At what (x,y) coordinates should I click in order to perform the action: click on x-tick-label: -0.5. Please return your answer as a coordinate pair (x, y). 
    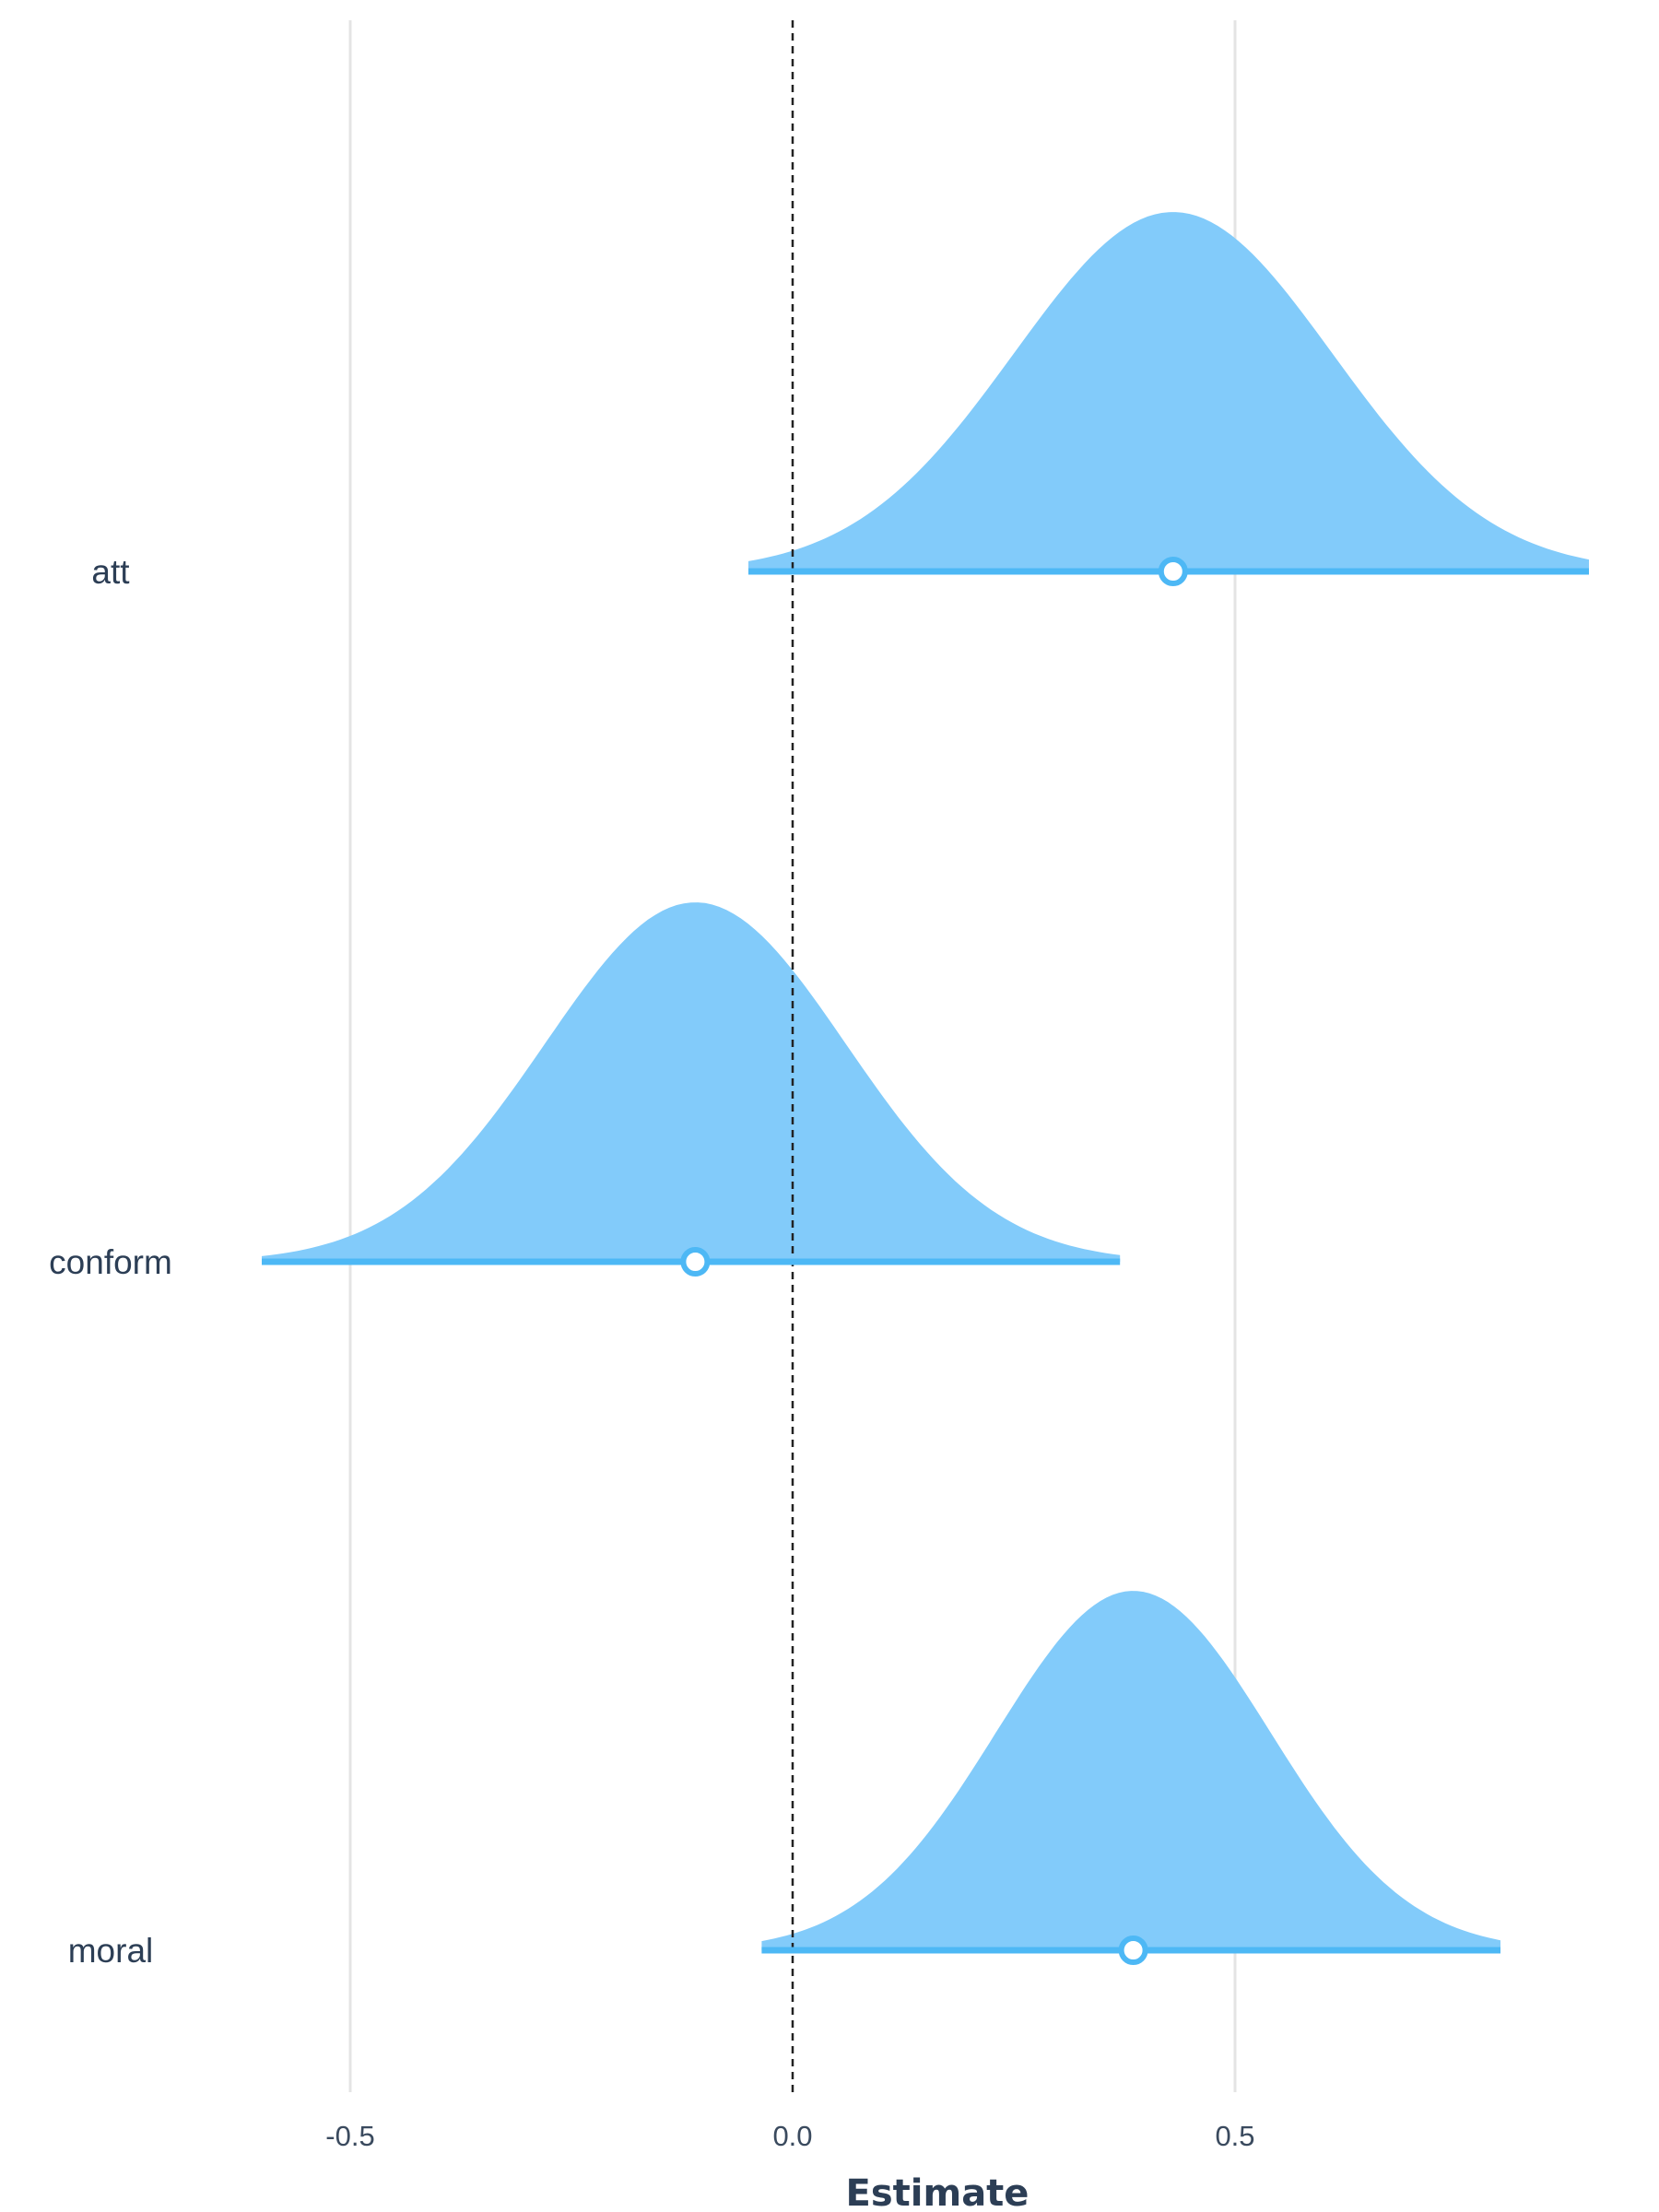
    Looking at the image, I should click on (349, 2136).